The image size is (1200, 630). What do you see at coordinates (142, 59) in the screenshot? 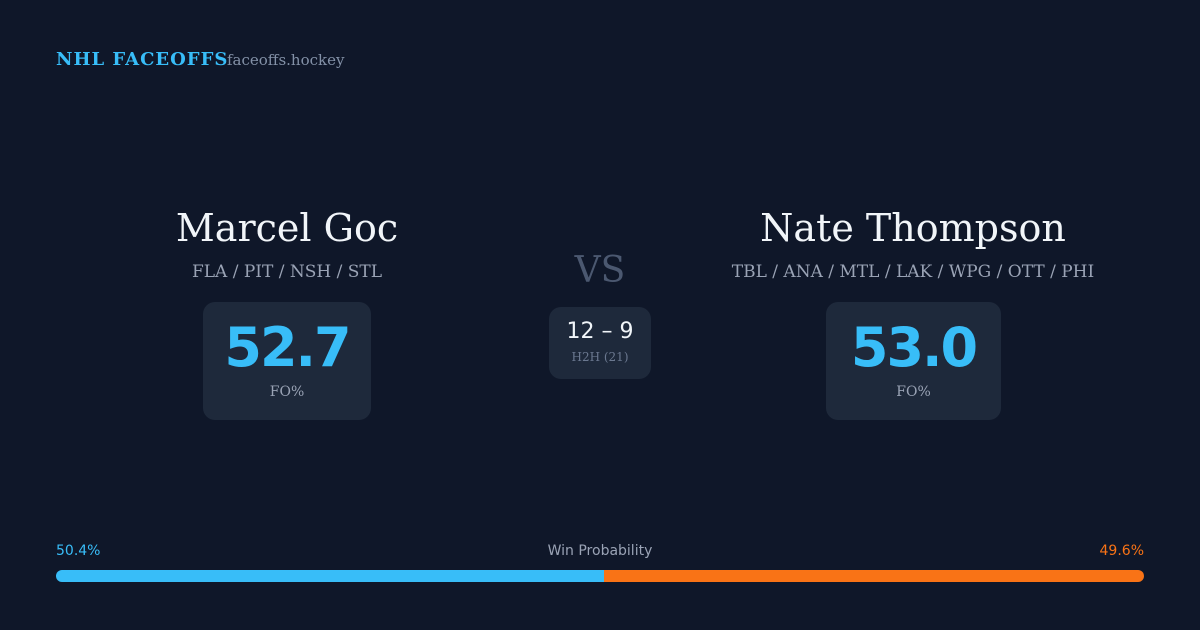
I see `brand: NHL FACEOFFS` at bounding box center [142, 59].